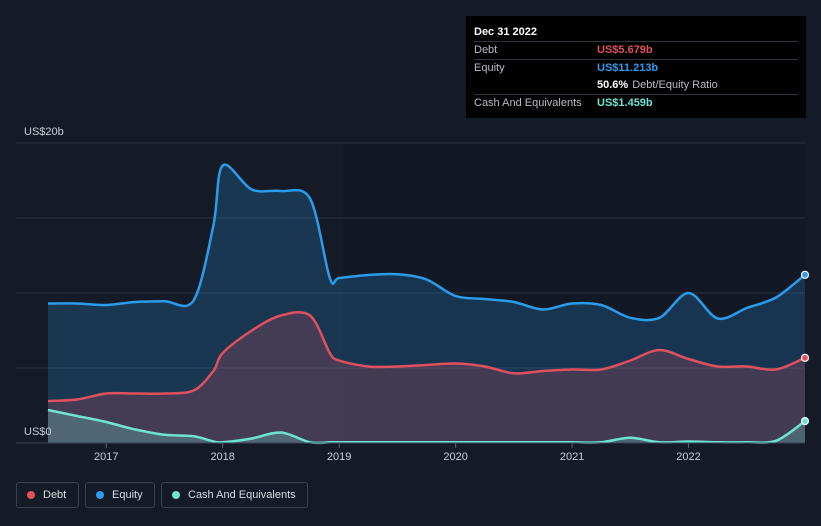 The width and height of the screenshot is (821, 526). I want to click on legend-item-equity: Equity, so click(120, 495).